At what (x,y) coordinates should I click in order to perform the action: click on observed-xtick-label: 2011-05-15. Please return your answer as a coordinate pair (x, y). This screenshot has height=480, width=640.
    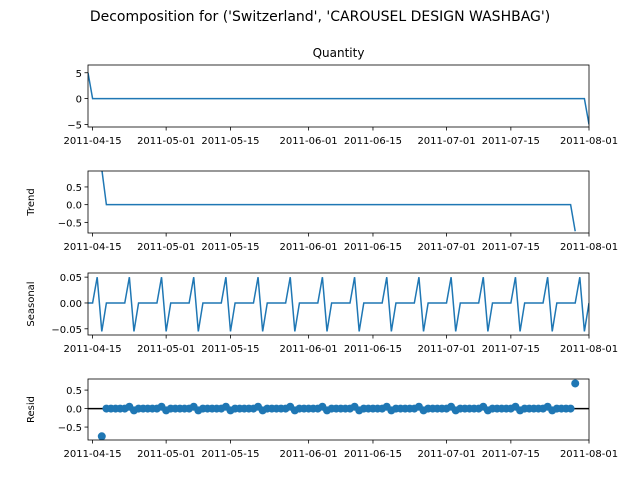
    Looking at the image, I should click on (230, 141).